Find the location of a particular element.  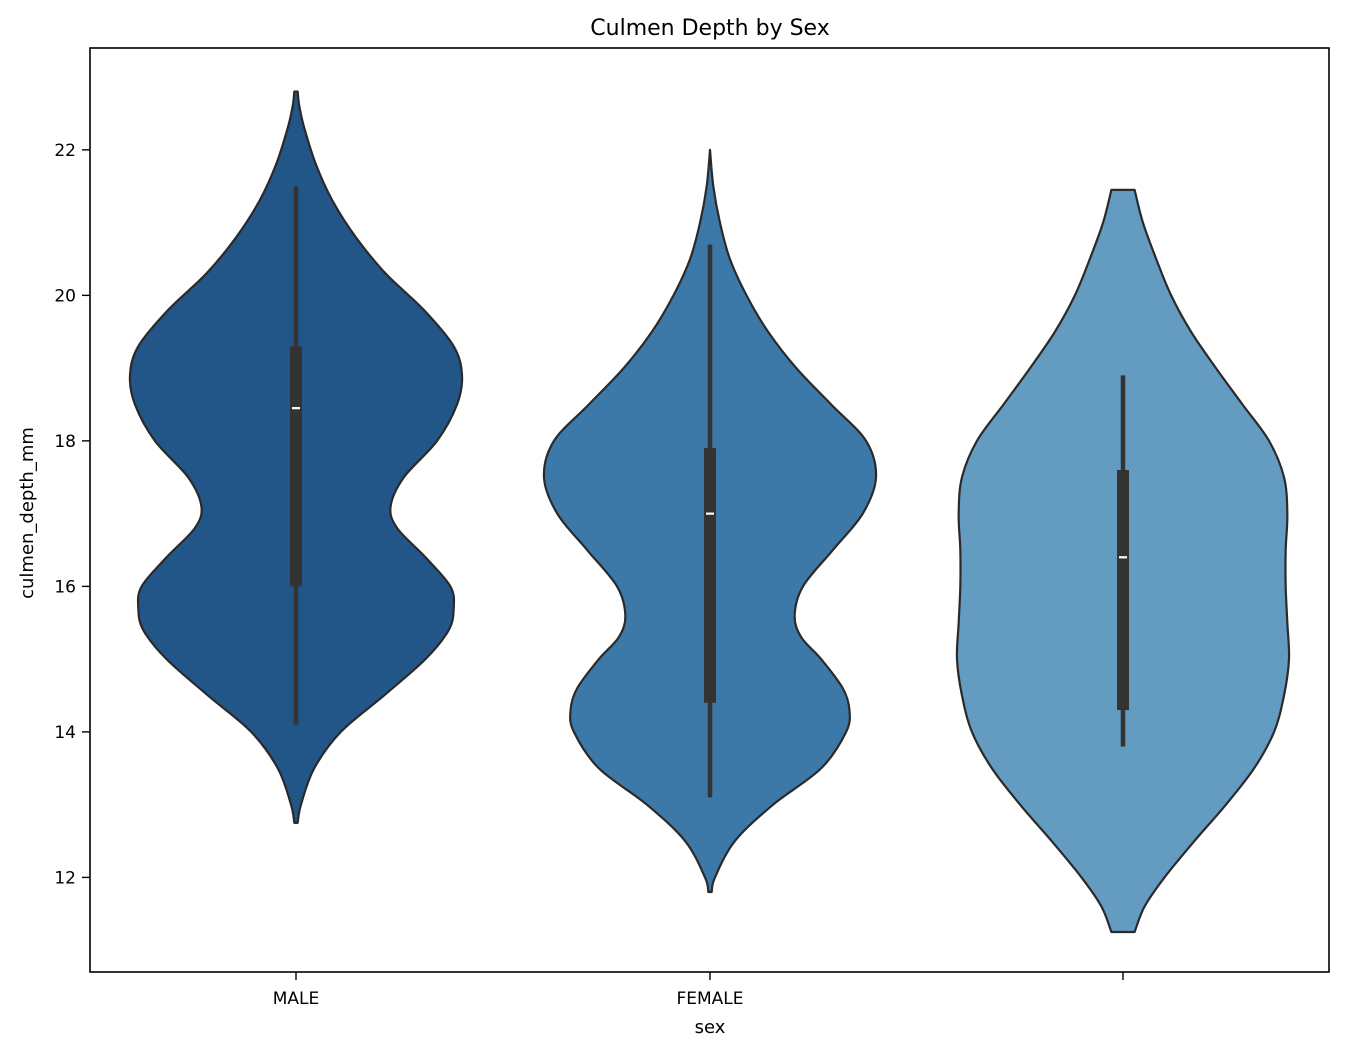

x-tick-label: MALE is located at coordinates (296, 999).